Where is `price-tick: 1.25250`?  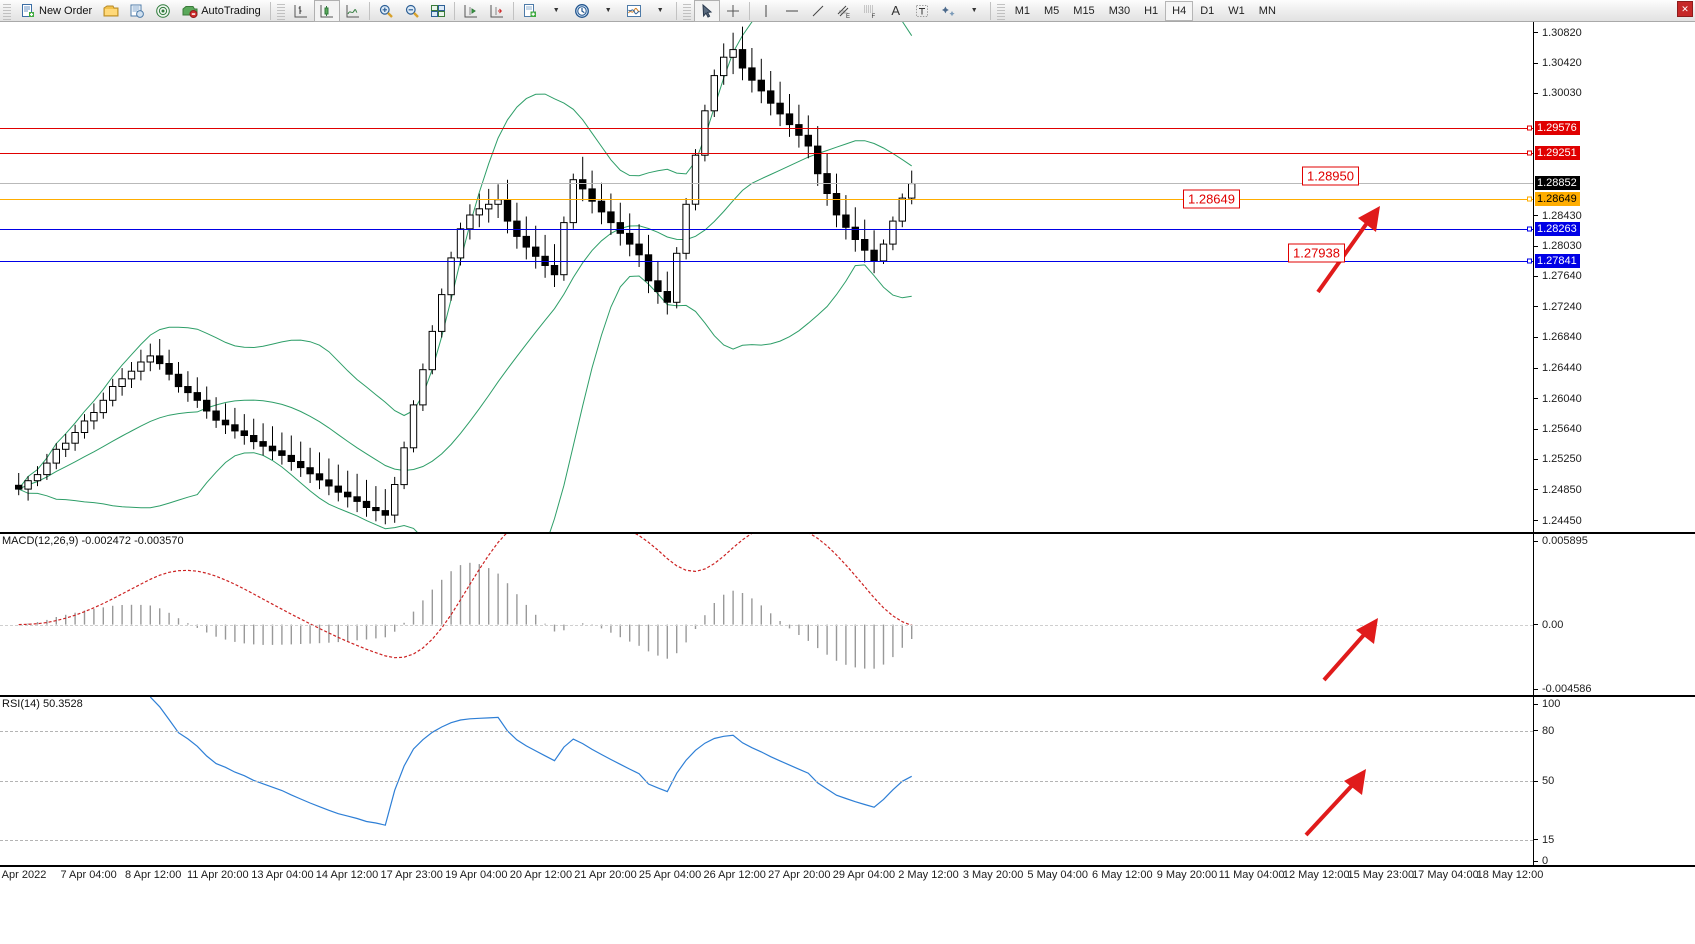
price-tick: 1.25250 is located at coordinates (1558, 459).